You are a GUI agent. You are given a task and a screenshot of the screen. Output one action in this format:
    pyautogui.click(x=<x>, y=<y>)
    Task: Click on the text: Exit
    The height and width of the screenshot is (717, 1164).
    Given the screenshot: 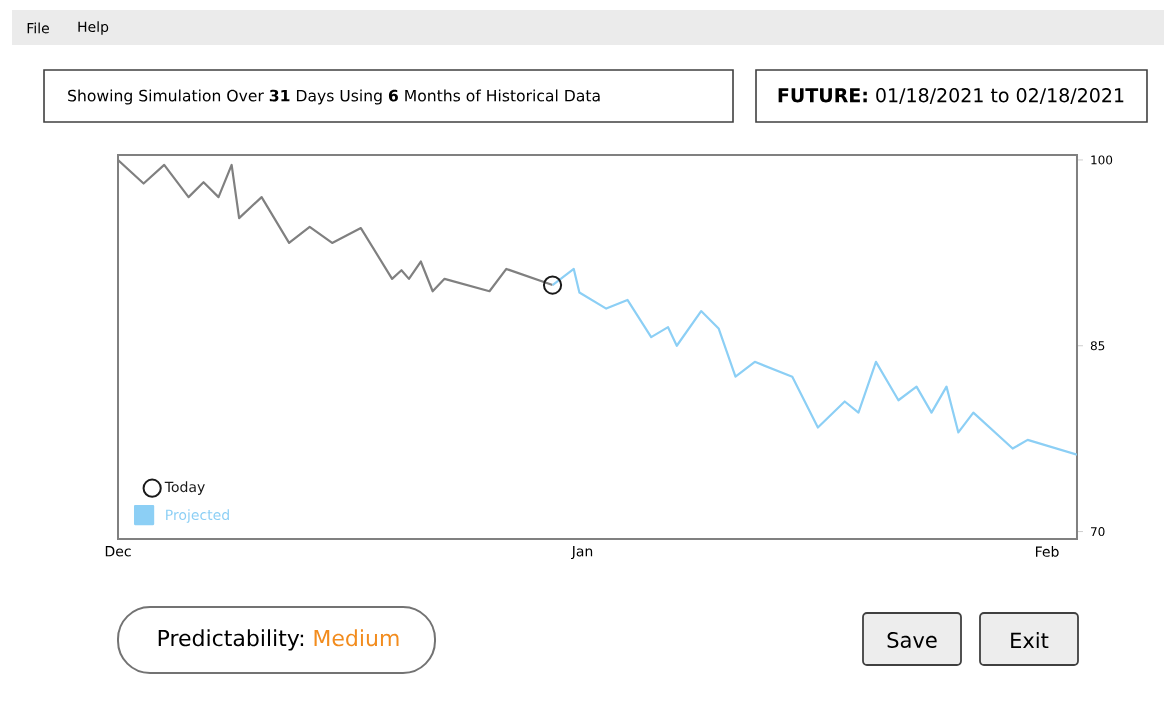 What is the action you would take?
    pyautogui.click(x=1030, y=640)
    